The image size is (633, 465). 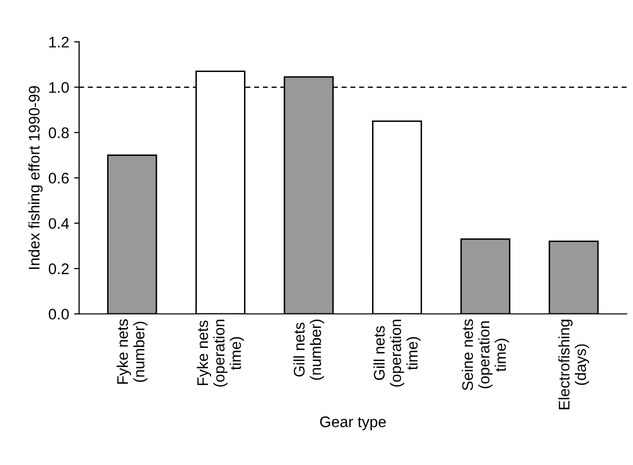 I want to click on x-tick-label: Electrofishing (days), so click(x=574, y=365).